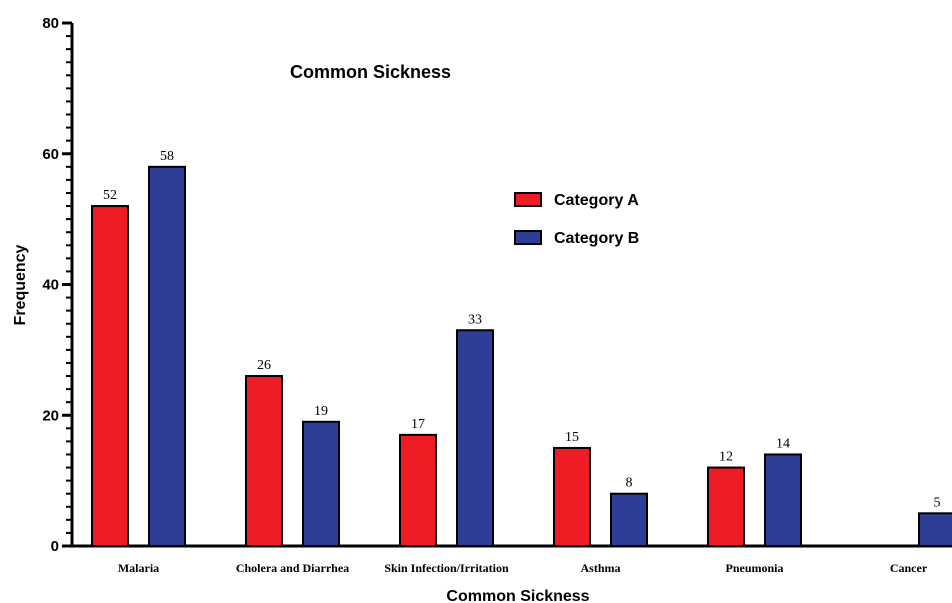  Describe the element at coordinates (596, 238) in the screenshot. I see `legend-label: Category B` at that location.